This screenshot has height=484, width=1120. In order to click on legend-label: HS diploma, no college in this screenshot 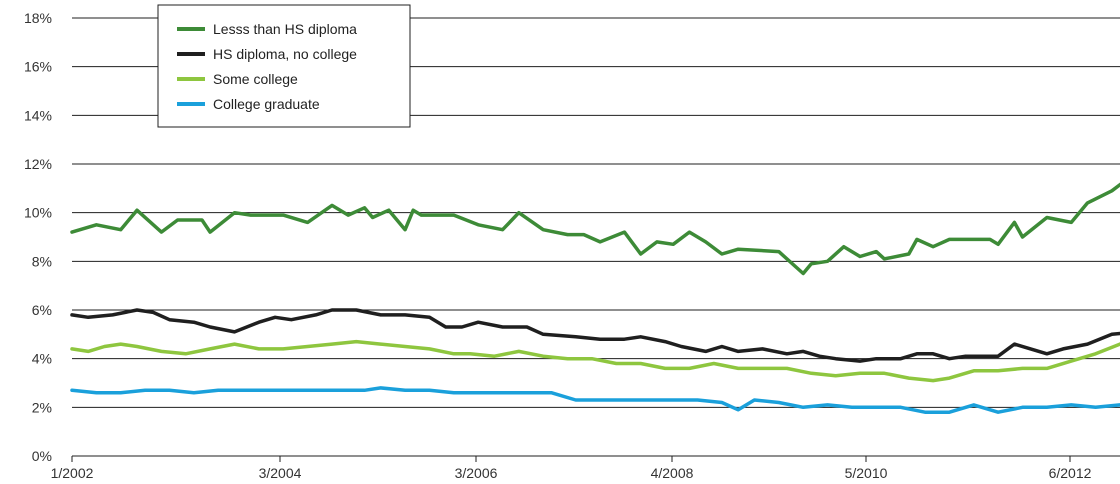, I will do `click(285, 54)`.